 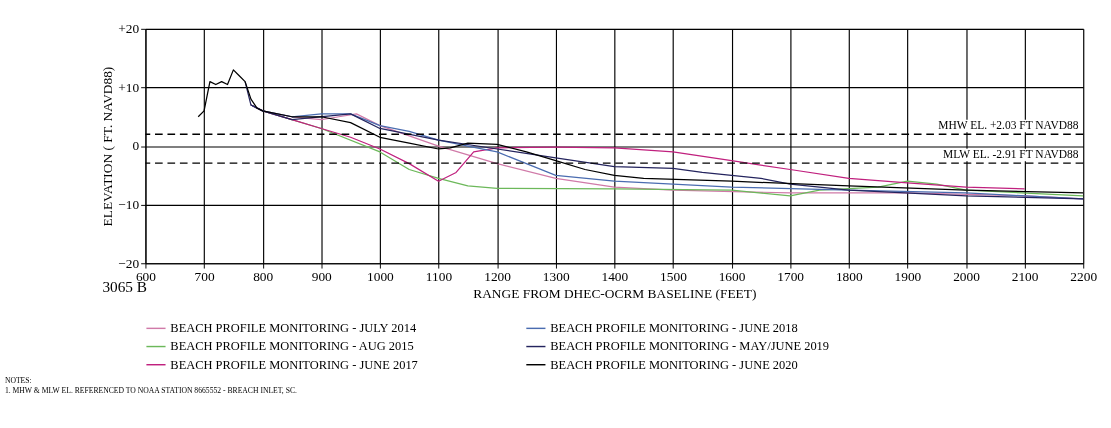 I want to click on x-tick-label: 2100, so click(x=1025, y=276).